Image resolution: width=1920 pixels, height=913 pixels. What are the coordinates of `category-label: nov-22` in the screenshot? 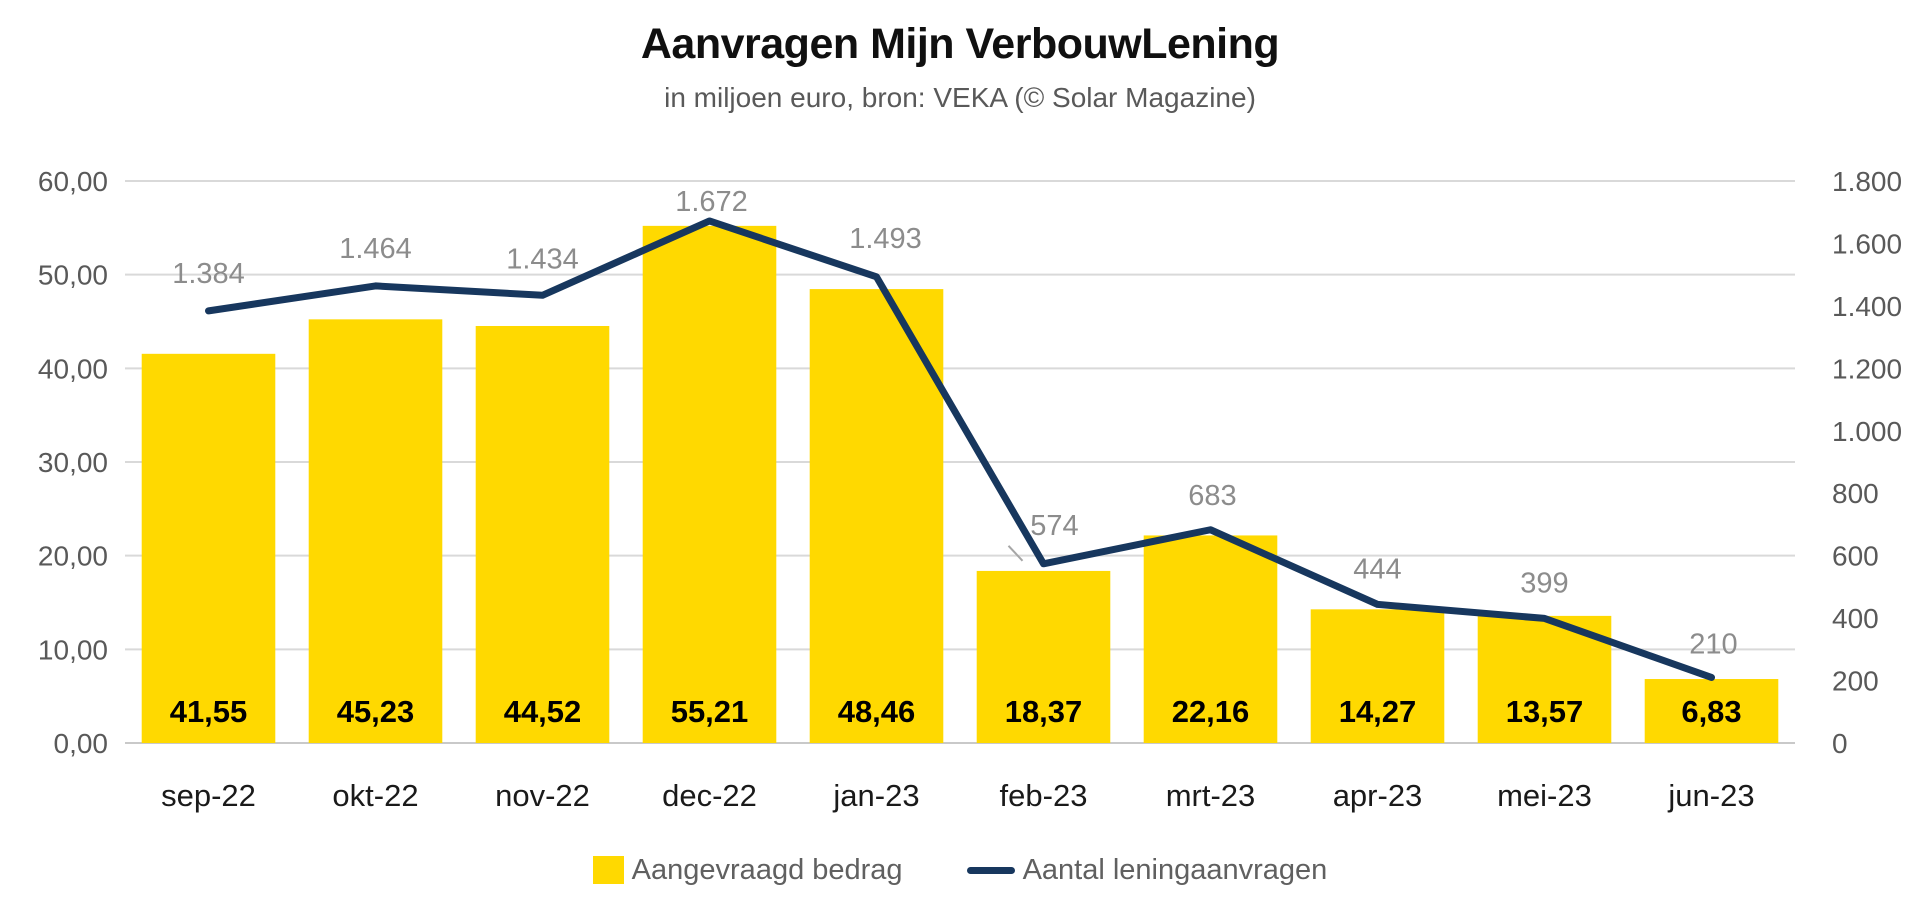 It's located at (542, 795).